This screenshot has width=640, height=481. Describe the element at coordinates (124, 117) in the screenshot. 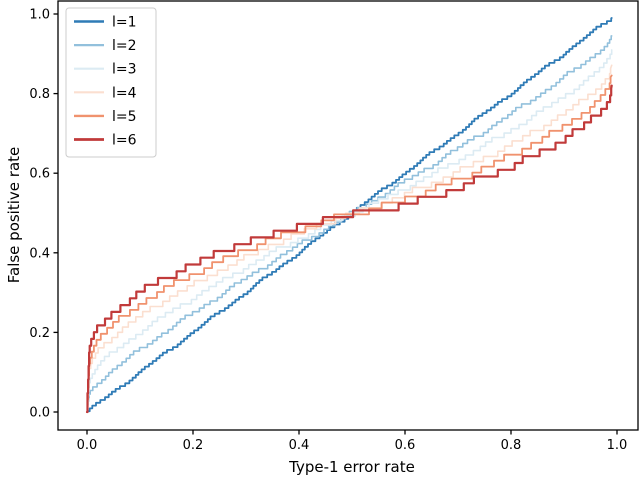

I see `legend-label-l=5: l=5` at that location.